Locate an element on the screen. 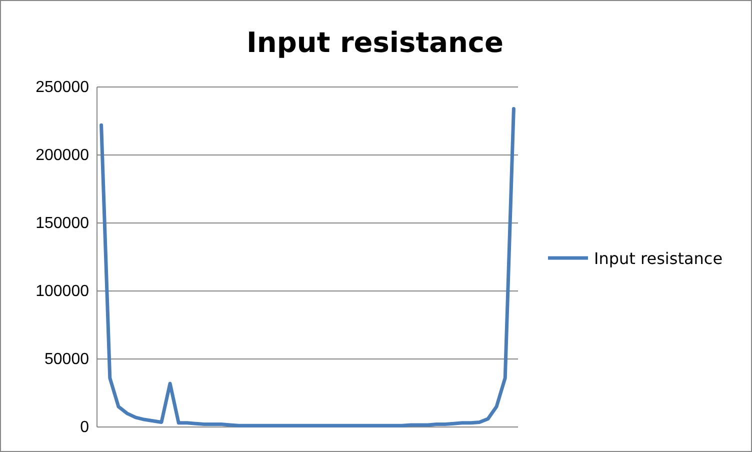  legend-label: Input resistance is located at coordinates (658, 258).